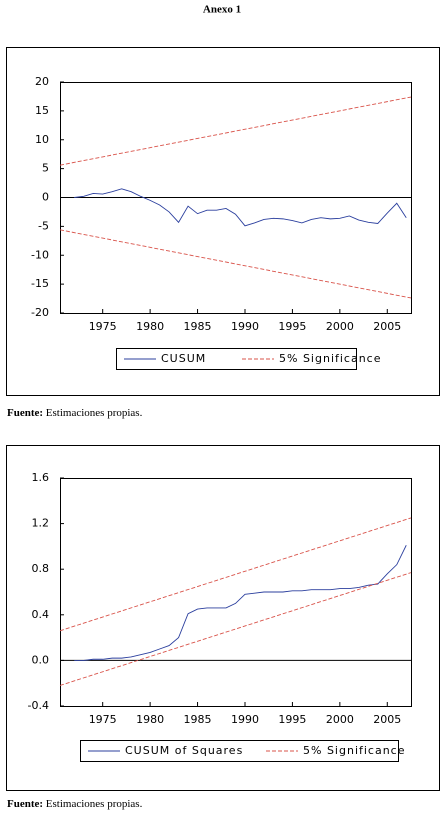 The height and width of the screenshot is (814, 445). What do you see at coordinates (41, 477) in the screenshot?
I see `y-tick-label: 1.6` at bounding box center [41, 477].